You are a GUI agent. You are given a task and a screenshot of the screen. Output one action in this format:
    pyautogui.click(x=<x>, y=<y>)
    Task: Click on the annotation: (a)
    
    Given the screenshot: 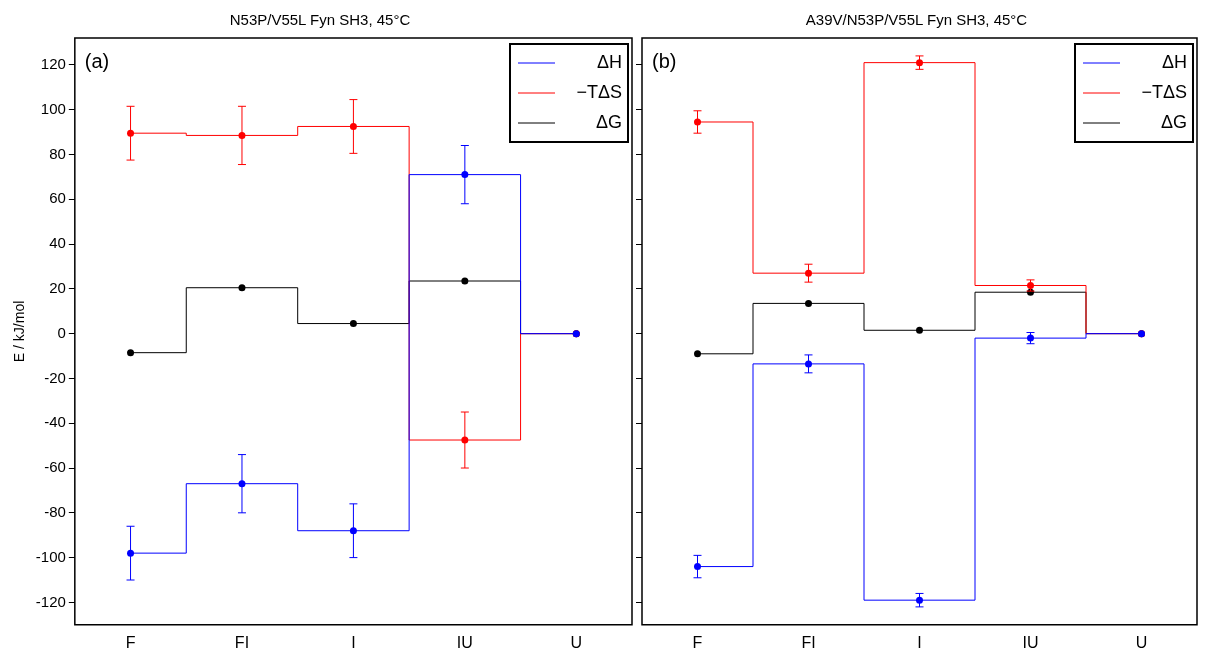 What is the action you would take?
    pyautogui.click(x=97, y=60)
    